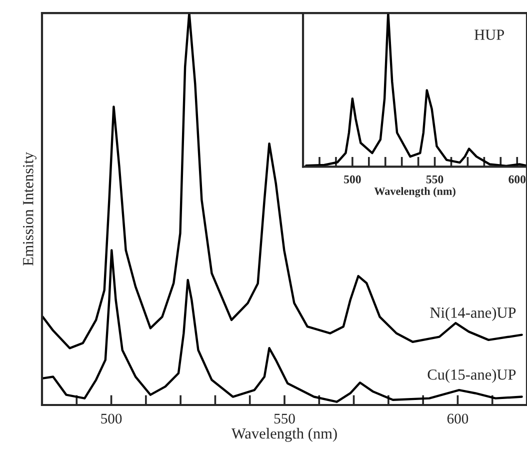 The image size is (527, 460). I want to click on text: HUP, so click(489, 35).